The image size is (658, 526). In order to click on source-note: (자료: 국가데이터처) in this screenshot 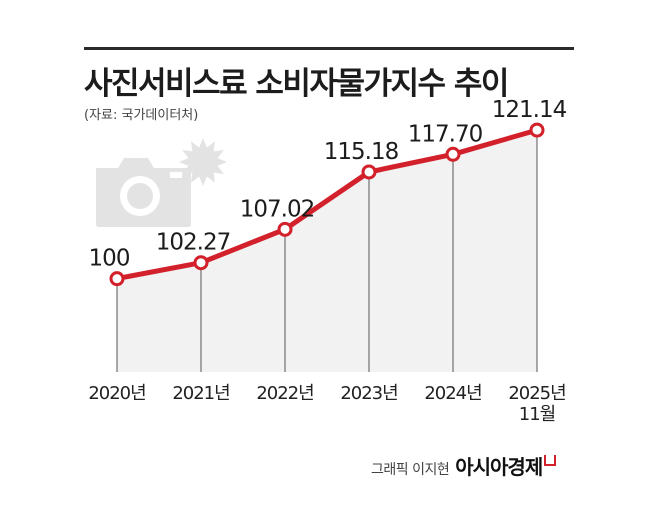, I will do `click(141, 115)`.